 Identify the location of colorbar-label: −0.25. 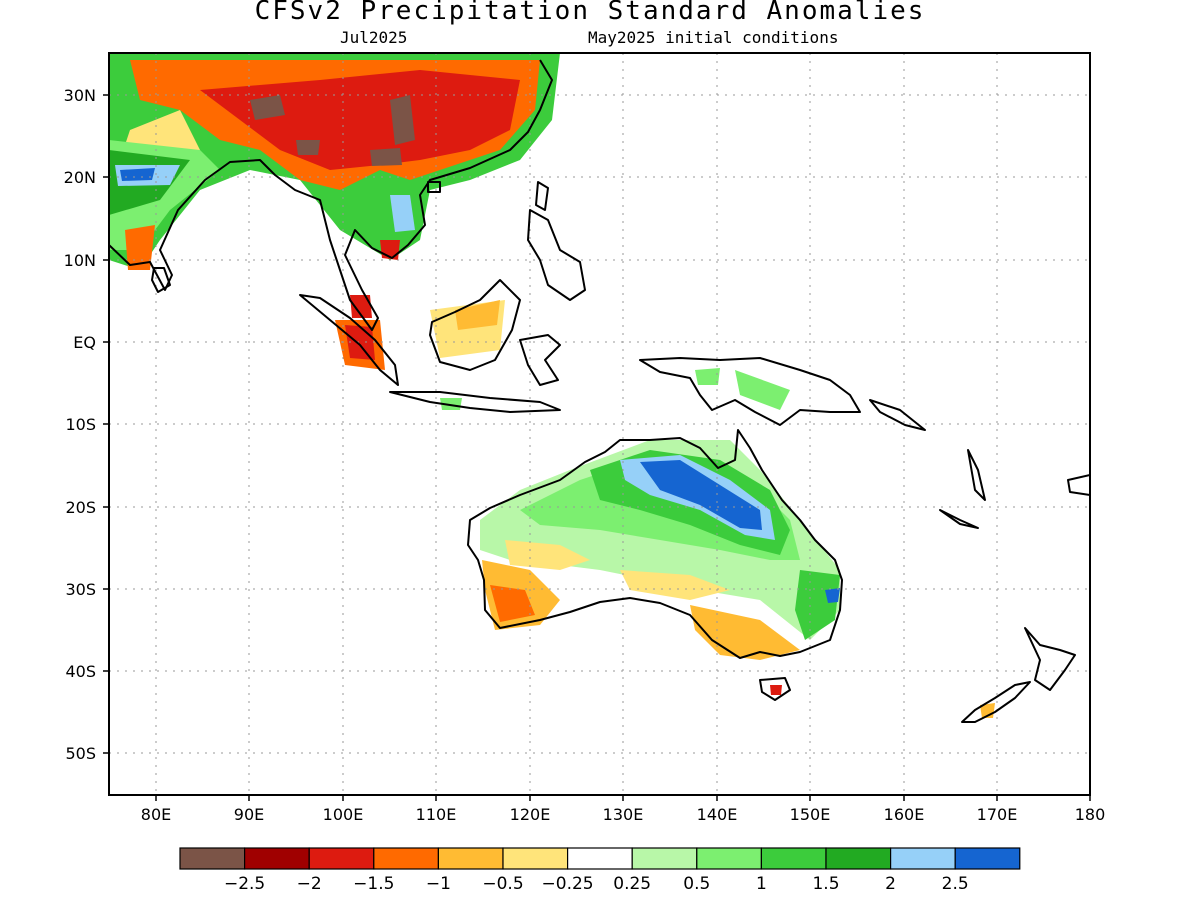
(568, 884).